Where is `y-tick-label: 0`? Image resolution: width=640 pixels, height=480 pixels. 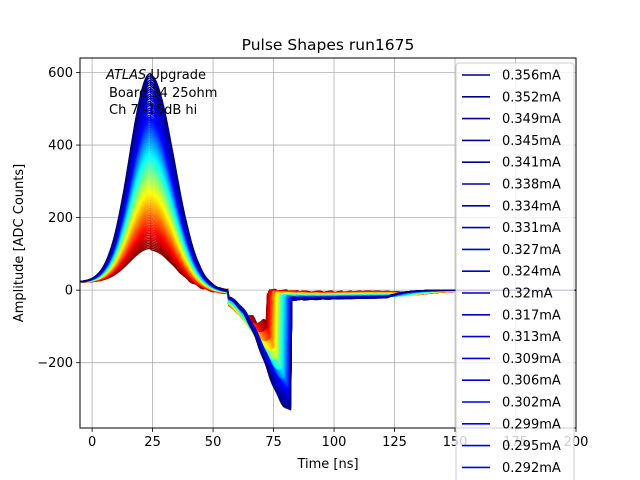 y-tick-label: 0 is located at coordinates (69, 291).